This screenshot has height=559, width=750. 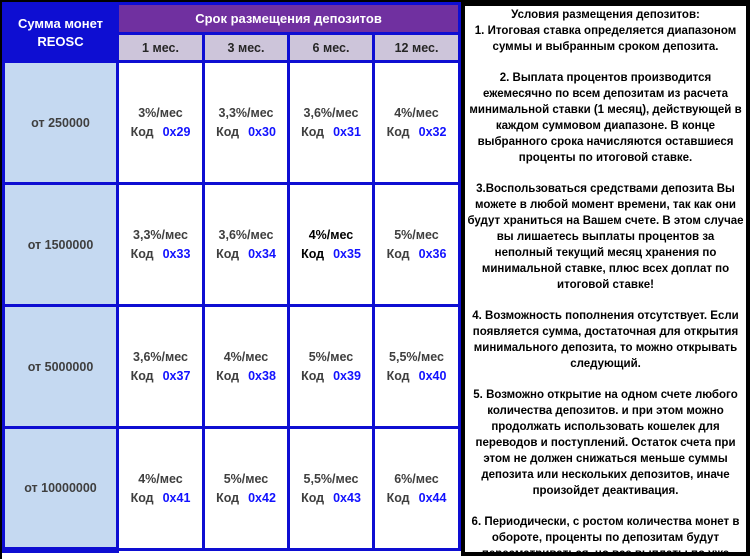 What do you see at coordinates (160, 132) in the screenshot?
I see `code-line: Код 0x29` at bounding box center [160, 132].